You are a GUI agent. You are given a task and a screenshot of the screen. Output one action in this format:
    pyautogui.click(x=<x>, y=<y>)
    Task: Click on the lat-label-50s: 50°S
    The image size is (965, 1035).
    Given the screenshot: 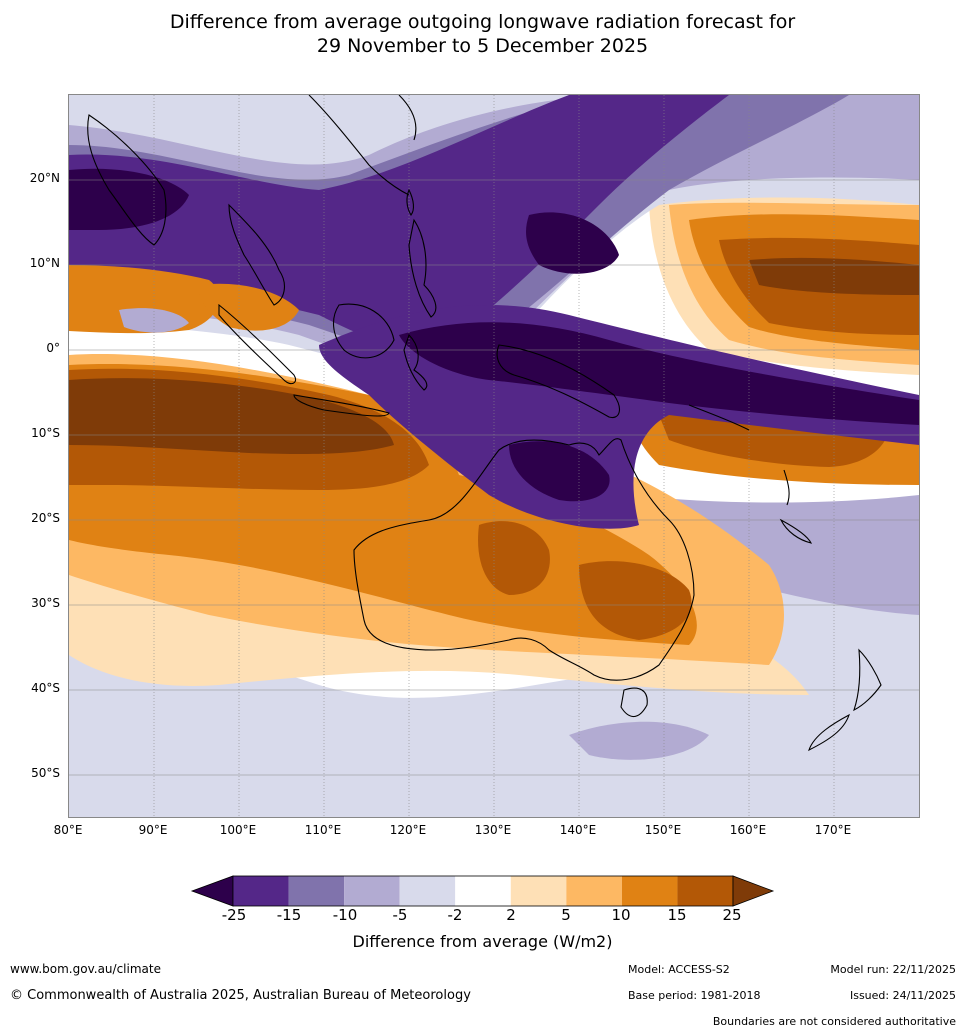 What is the action you would take?
    pyautogui.click(x=45, y=773)
    